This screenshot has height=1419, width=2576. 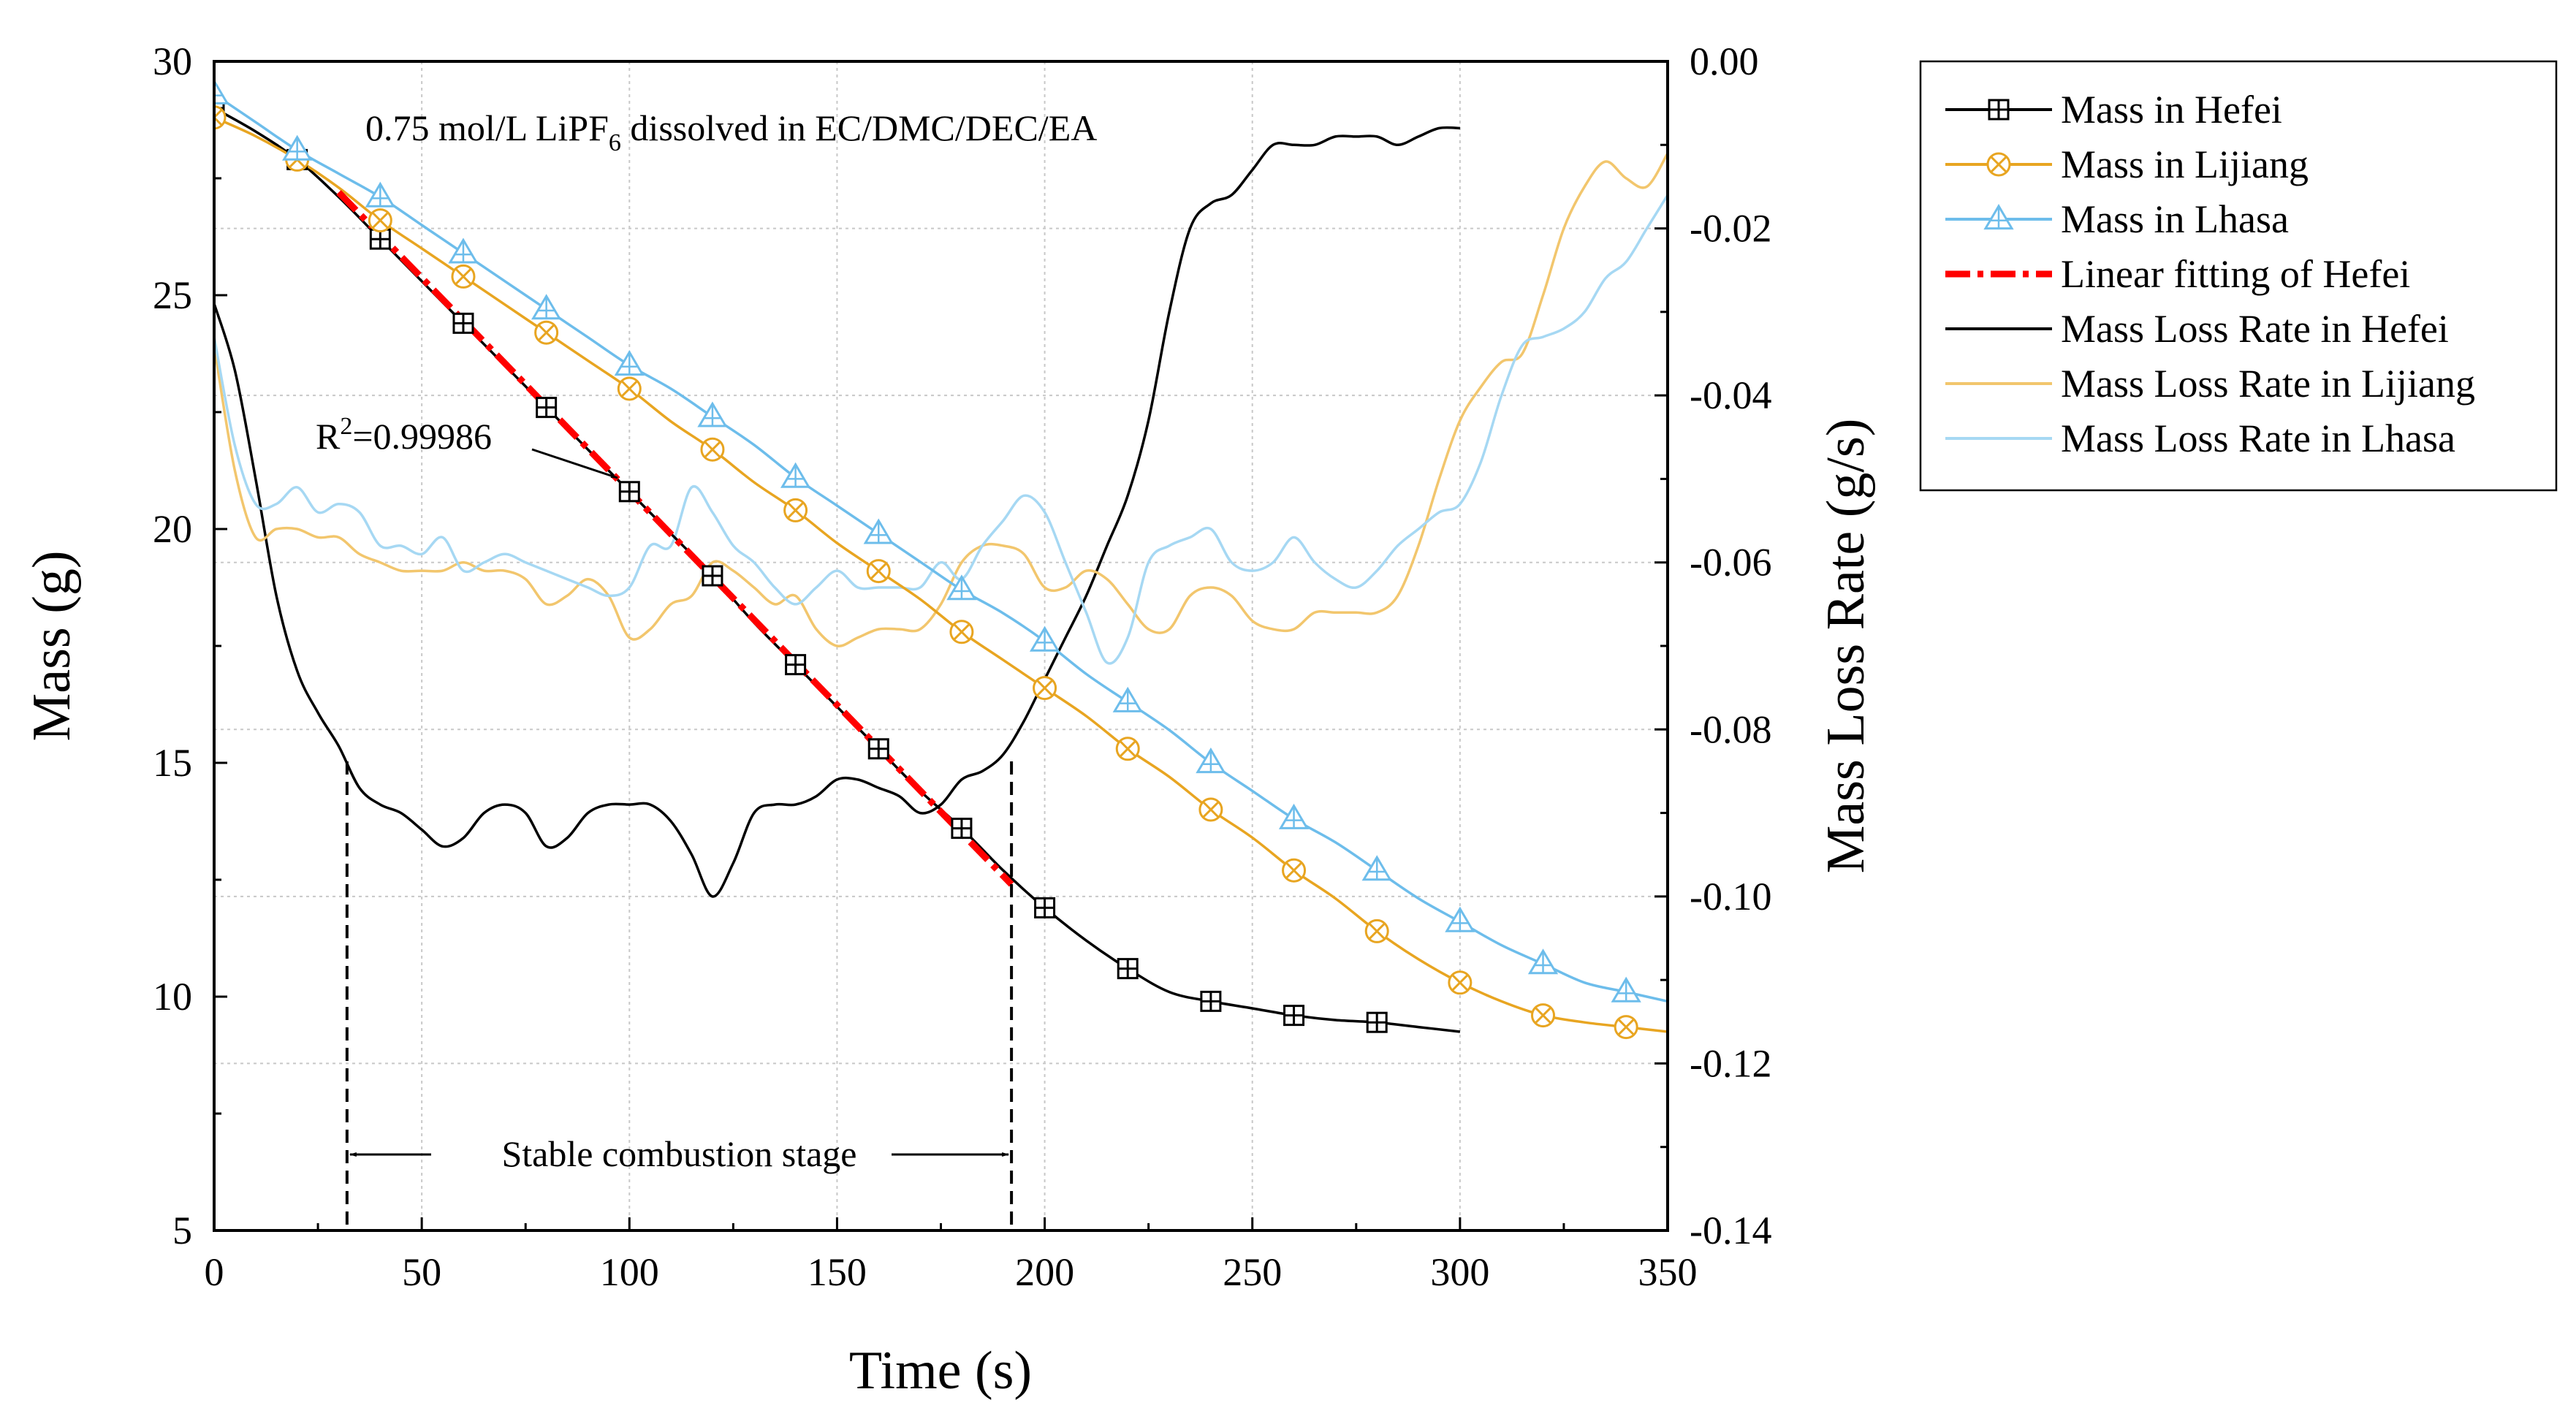 I want to click on legend-item-mass-in-hefei: Mass in Hefei, so click(x=2113, y=110).